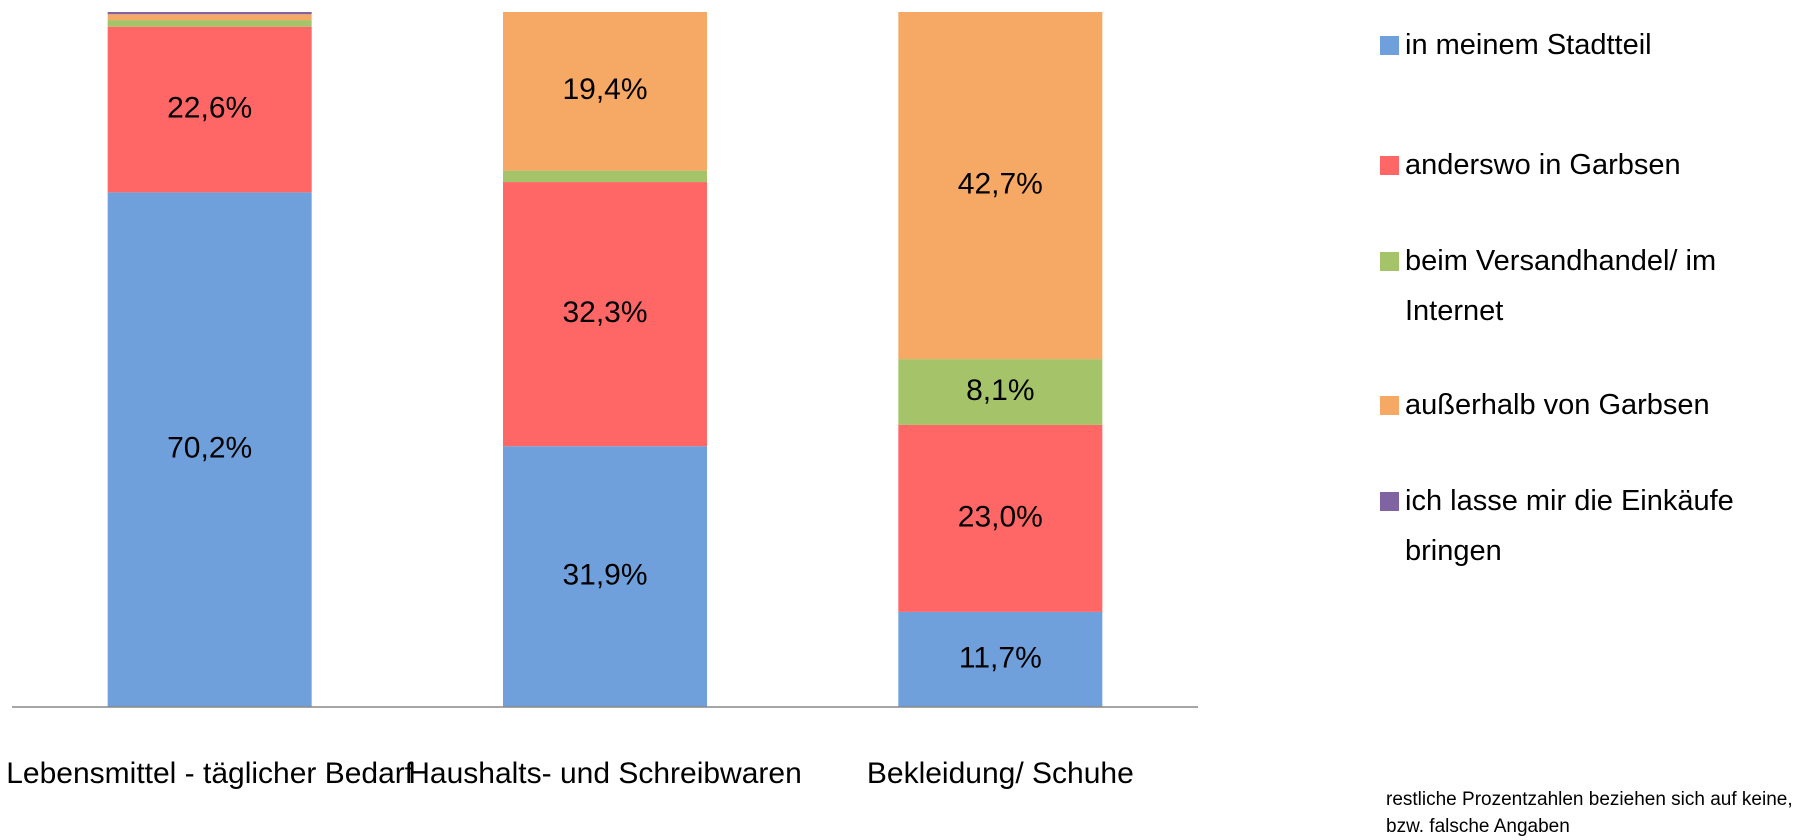  I want to click on legend-label: in meinem Stadtteil, so click(1528, 45).